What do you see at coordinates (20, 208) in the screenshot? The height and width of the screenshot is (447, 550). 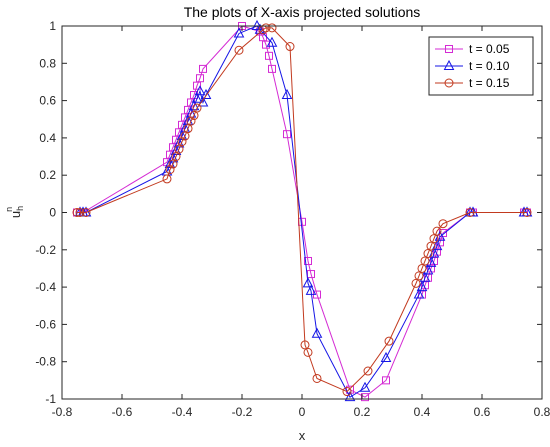 I see `y-axis-label-sub: h` at bounding box center [20, 208].